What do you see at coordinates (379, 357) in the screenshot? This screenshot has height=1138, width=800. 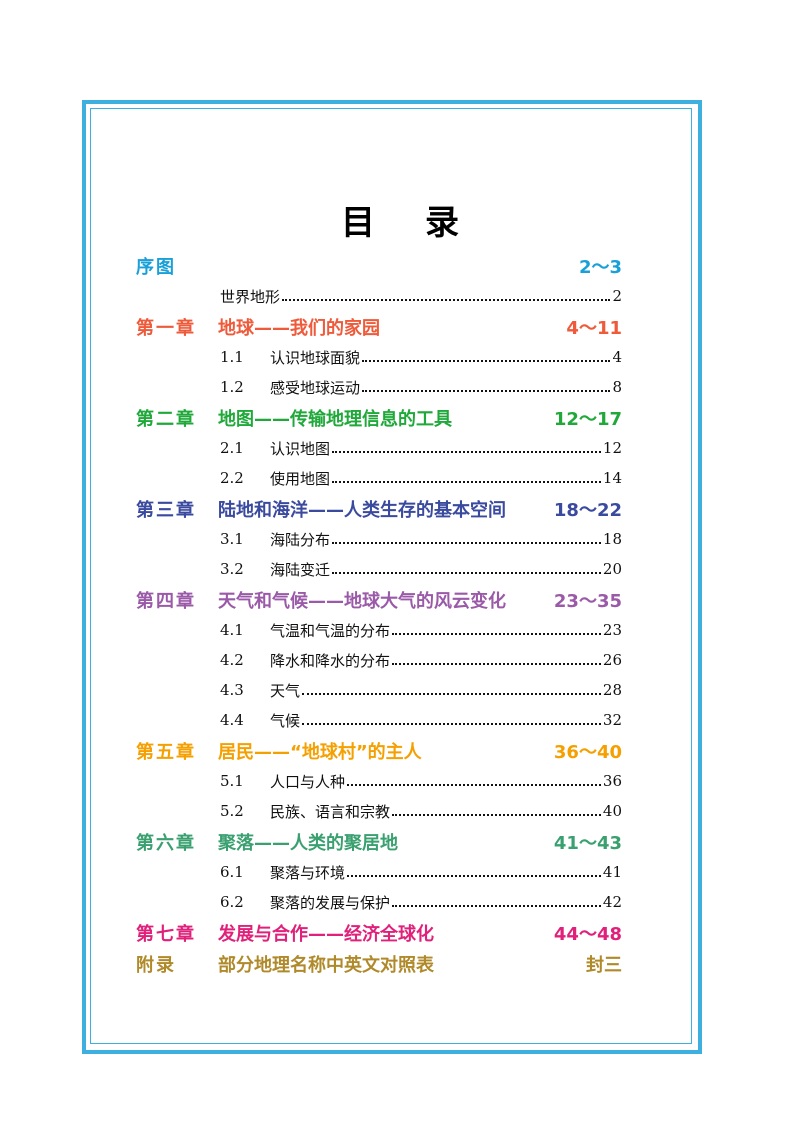 I see `toc-item: 1.1 认识地球面貌 4` at bounding box center [379, 357].